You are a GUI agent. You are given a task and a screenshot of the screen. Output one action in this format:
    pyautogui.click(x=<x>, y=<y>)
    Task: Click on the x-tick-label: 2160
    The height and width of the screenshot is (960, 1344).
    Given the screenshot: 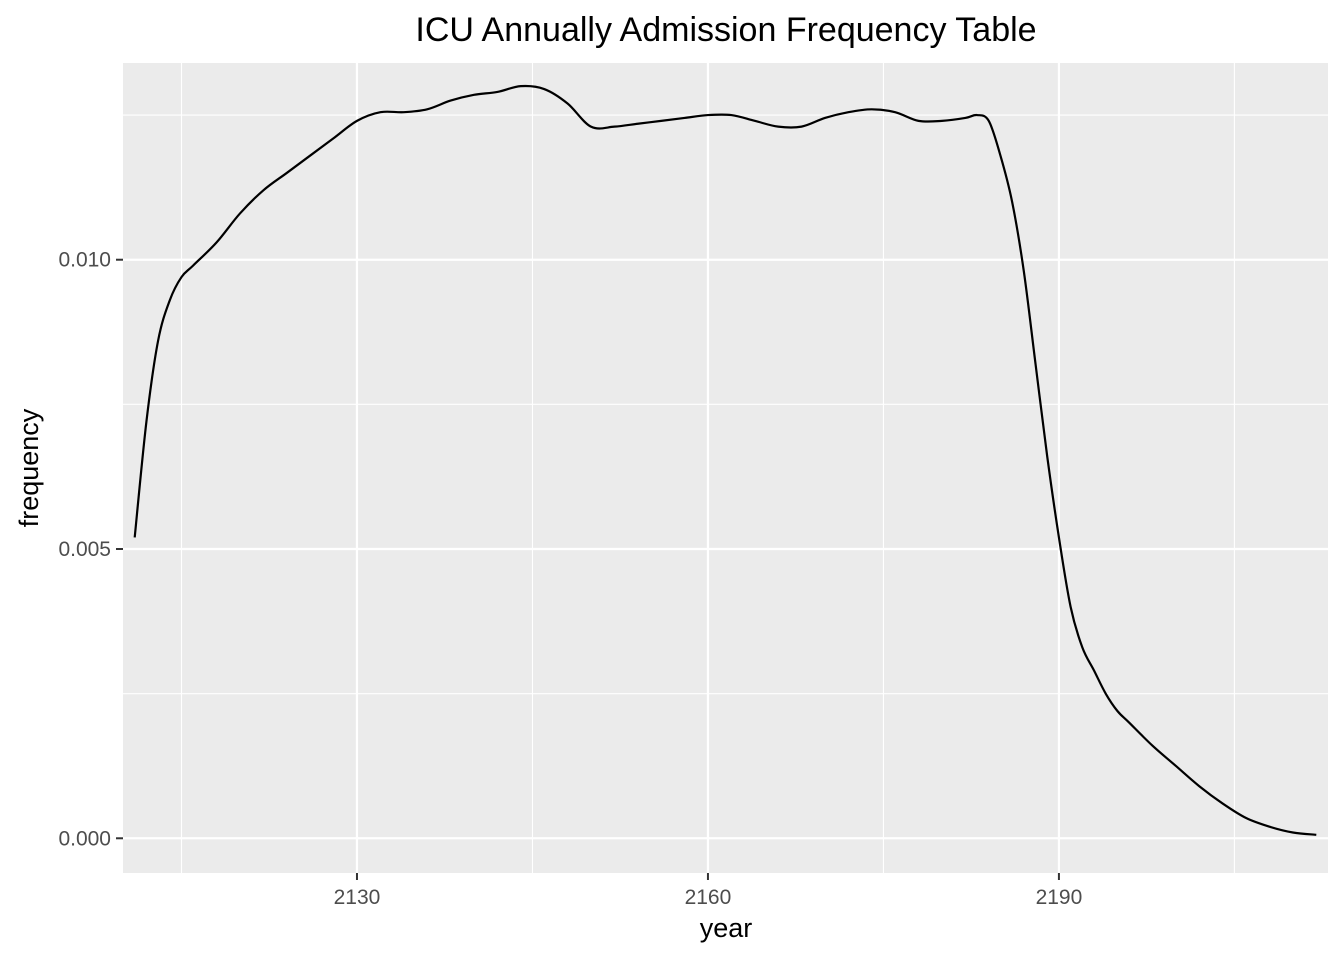 What is the action you would take?
    pyautogui.click(x=708, y=897)
    